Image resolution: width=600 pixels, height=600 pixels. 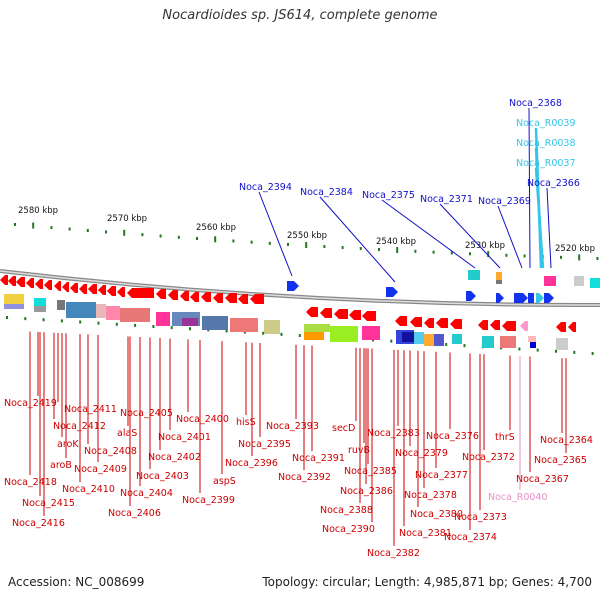 I want to click on gene-label: Noca_2419, so click(x=30, y=403).